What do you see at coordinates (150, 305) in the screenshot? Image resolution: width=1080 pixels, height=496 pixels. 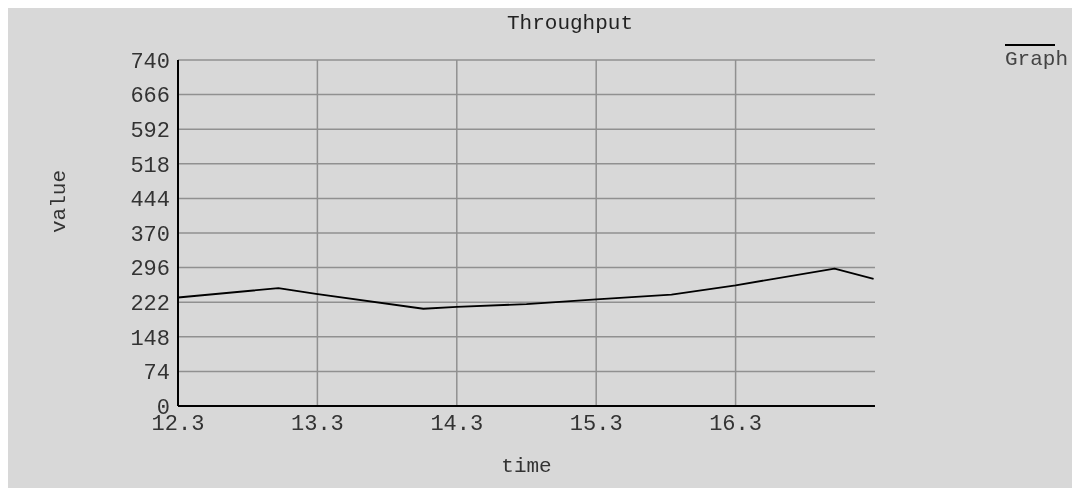 I see `y-tick-label: 222` at bounding box center [150, 305].